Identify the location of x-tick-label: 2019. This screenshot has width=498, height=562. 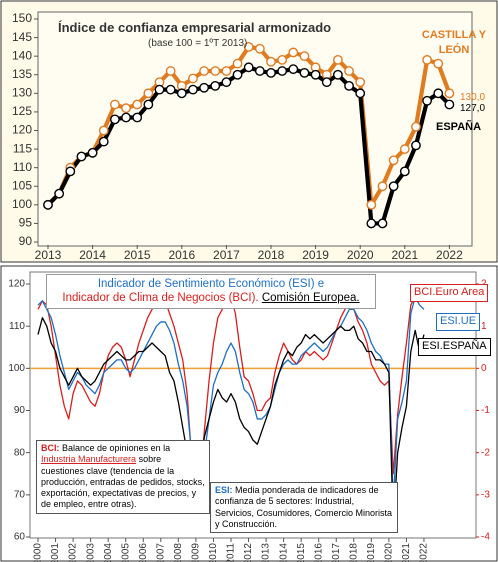
(371, 552).